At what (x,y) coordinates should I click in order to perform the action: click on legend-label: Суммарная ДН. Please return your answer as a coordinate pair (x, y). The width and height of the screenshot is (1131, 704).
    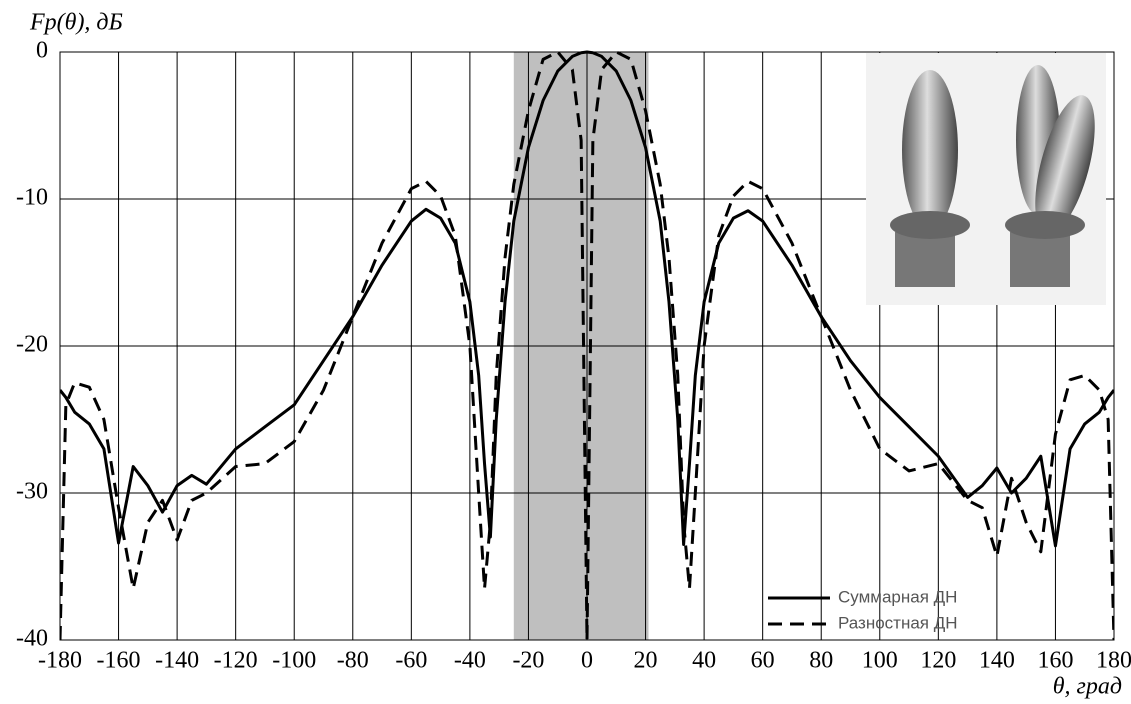
    Looking at the image, I should click on (897, 596).